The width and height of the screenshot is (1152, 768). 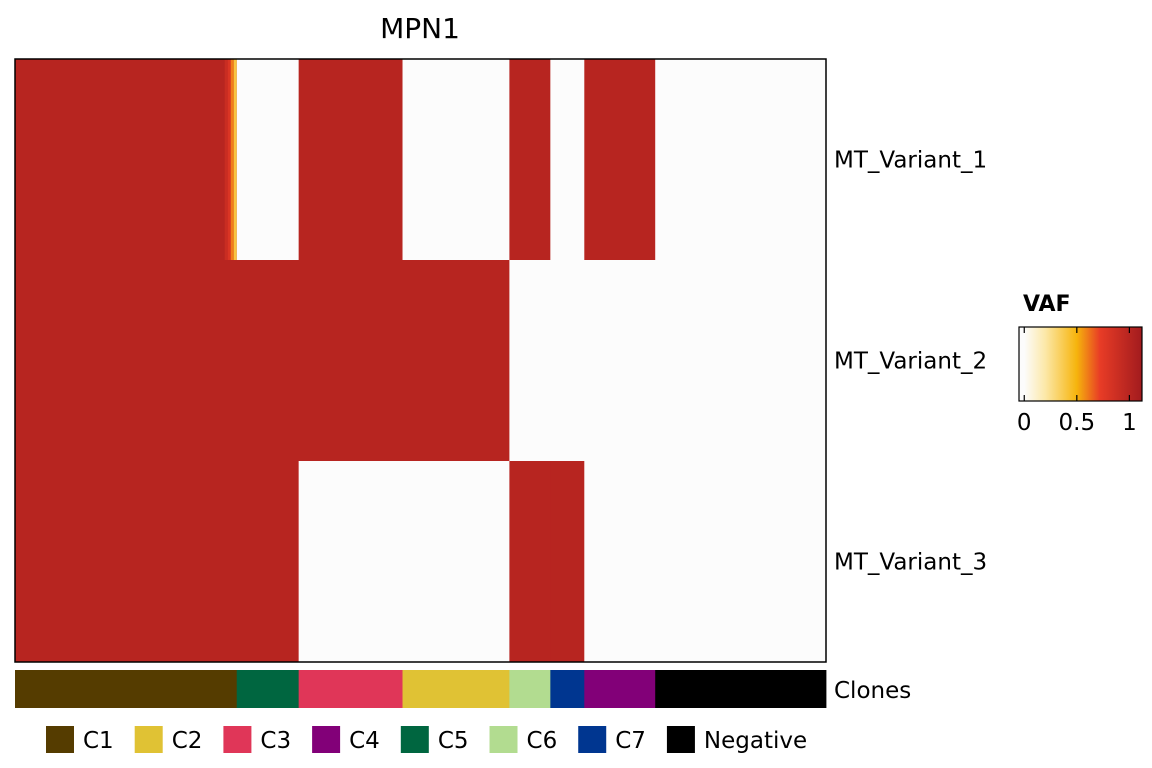 What do you see at coordinates (1047, 304) in the screenshot?
I see `colorbar-title: VAF` at bounding box center [1047, 304].